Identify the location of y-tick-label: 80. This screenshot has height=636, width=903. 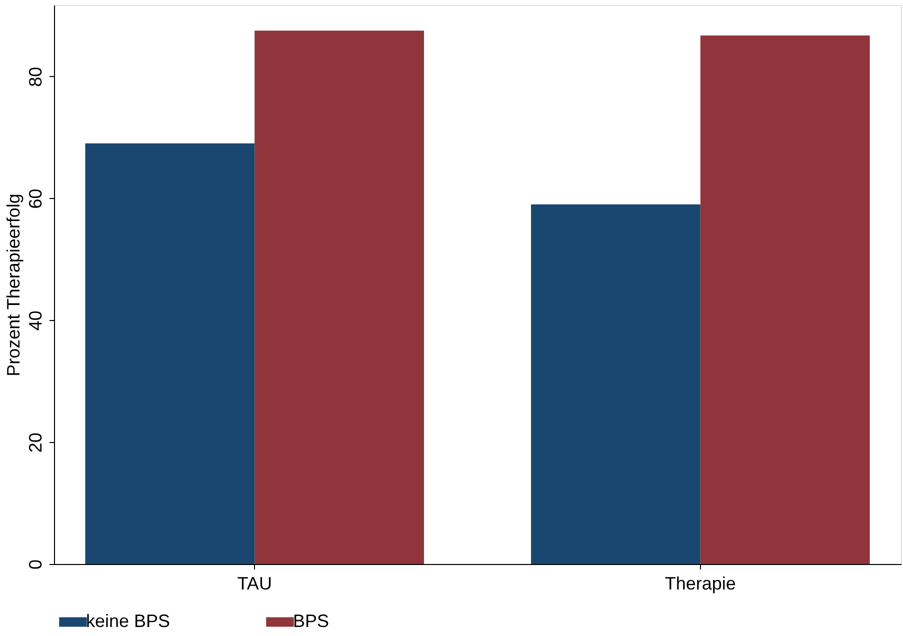
(36, 76).